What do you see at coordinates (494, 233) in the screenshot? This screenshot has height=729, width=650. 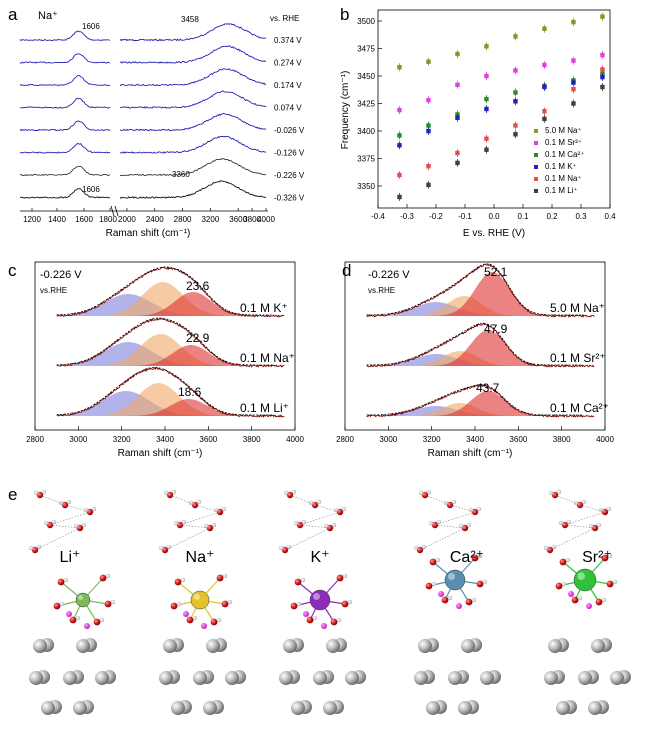 I see `panel-b-x-label: E vs. RHE (V)` at bounding box center [494, 233].